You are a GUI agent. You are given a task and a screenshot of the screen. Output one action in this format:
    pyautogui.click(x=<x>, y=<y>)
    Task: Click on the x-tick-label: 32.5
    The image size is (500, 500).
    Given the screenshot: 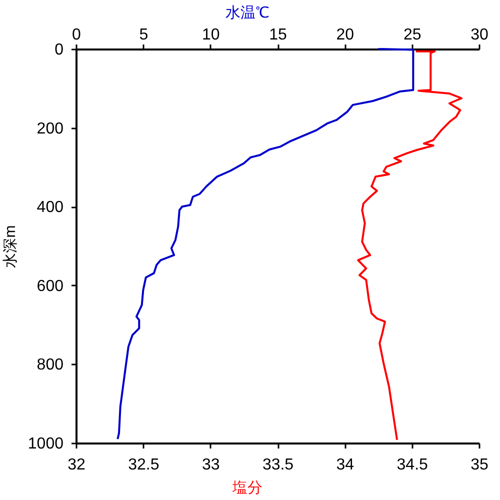 What is the action you would take?
    pyautogui.click(x=144, y=465)
    